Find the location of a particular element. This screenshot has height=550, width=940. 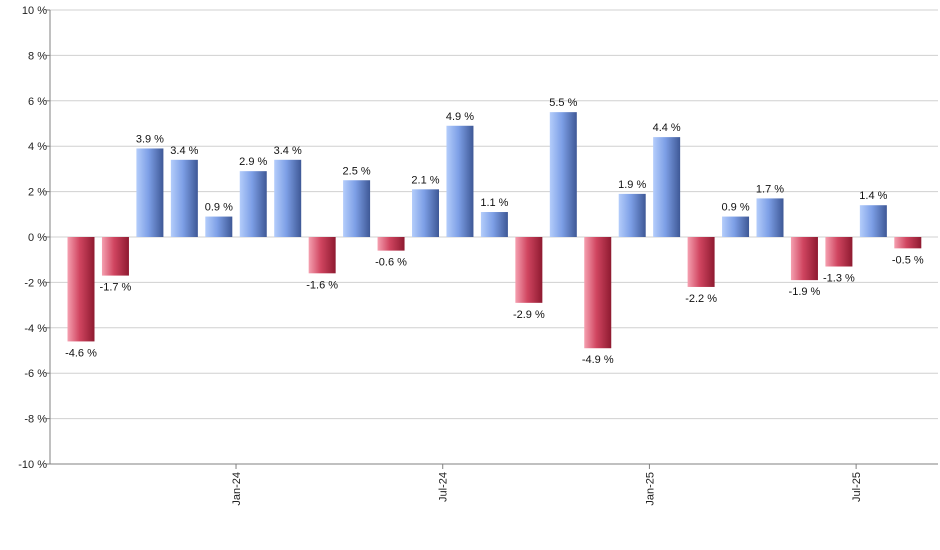

data-label: 4.9 % is located at coordinates (460, 117).